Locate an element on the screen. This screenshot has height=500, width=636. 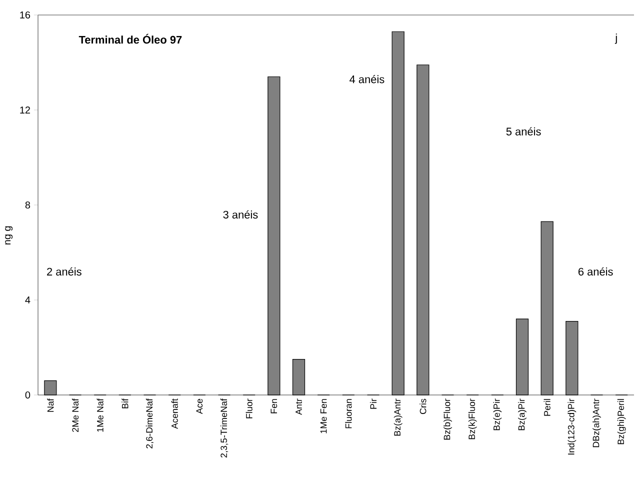
x-tick-label: Acenaft is located at coordinates (174, 413).